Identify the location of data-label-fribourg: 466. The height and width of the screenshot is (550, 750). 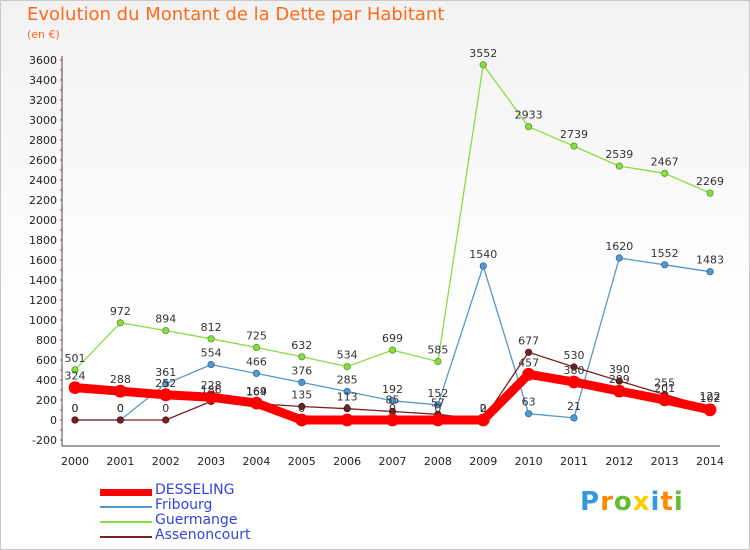
(256, 361).